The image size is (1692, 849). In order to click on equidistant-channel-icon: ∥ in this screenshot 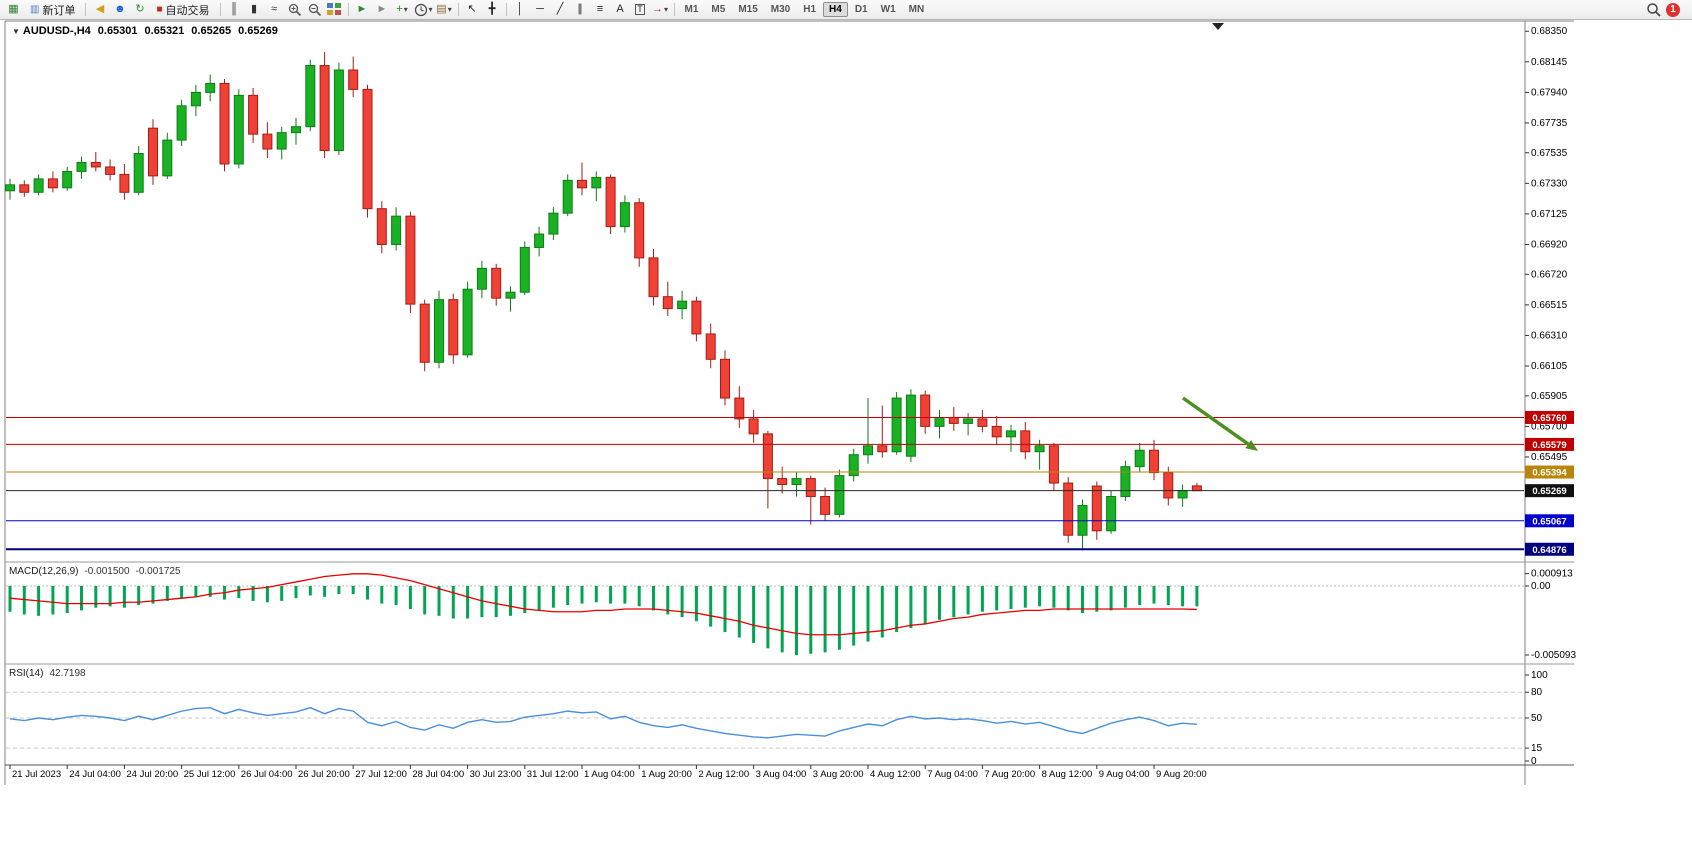, I will do `click(580, 9)`.